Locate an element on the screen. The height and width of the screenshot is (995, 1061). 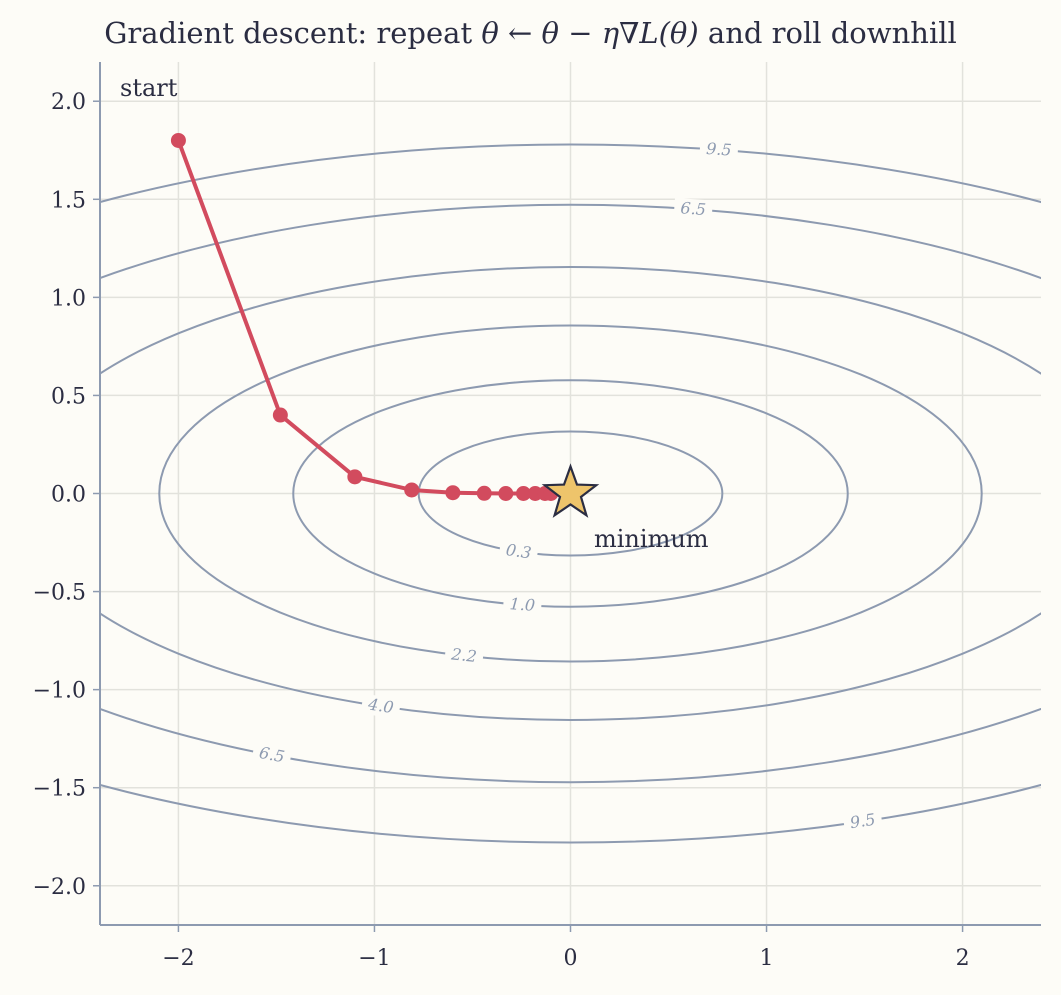
y-tick-label: 0.0 is located at coordinates (68, 495).